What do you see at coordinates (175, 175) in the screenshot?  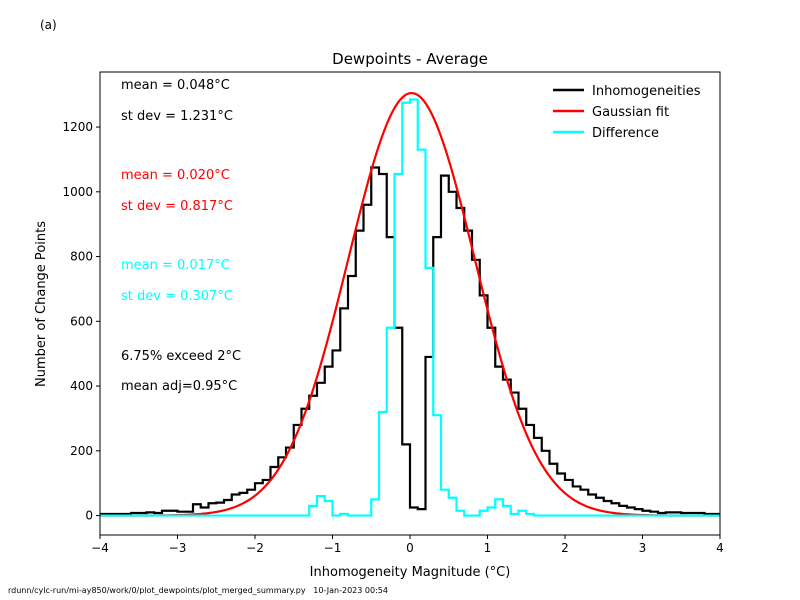 I see `stats-annotation: mean = 0.020°C` at bounding box center [175, 175].